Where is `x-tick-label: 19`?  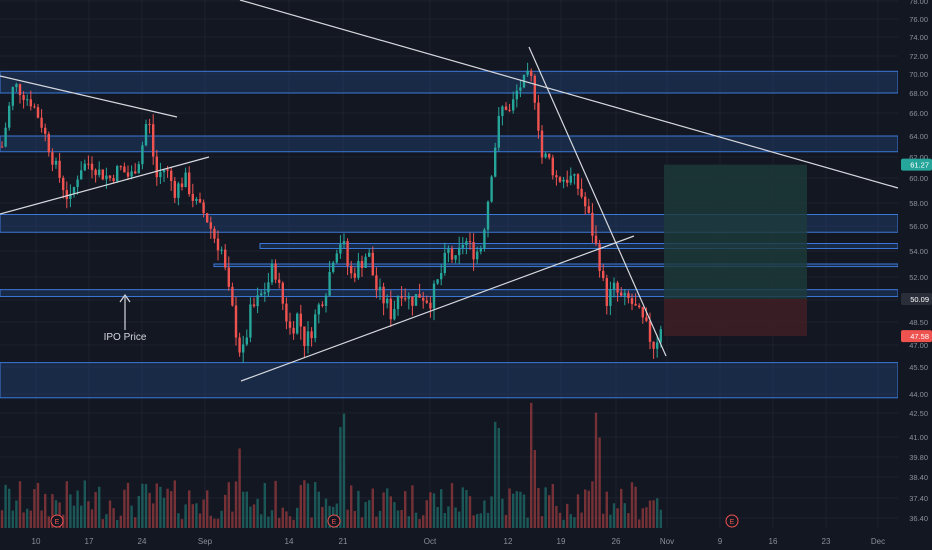
x-tick-label: 19 is located at coordinates (561, 541).